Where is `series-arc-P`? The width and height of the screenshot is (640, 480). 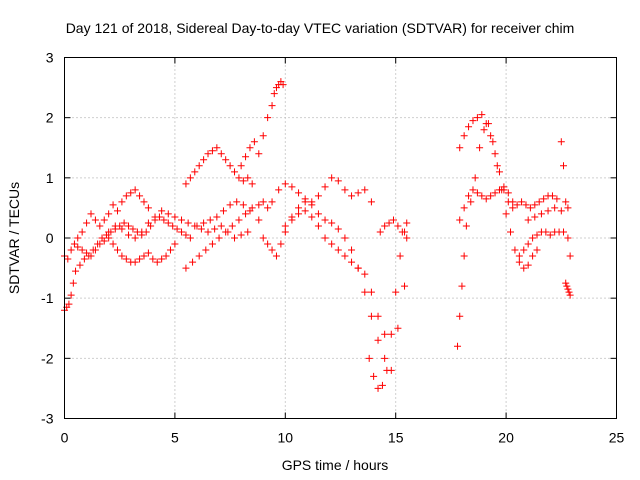 series-arc-P is located at coordinates (486, 203).